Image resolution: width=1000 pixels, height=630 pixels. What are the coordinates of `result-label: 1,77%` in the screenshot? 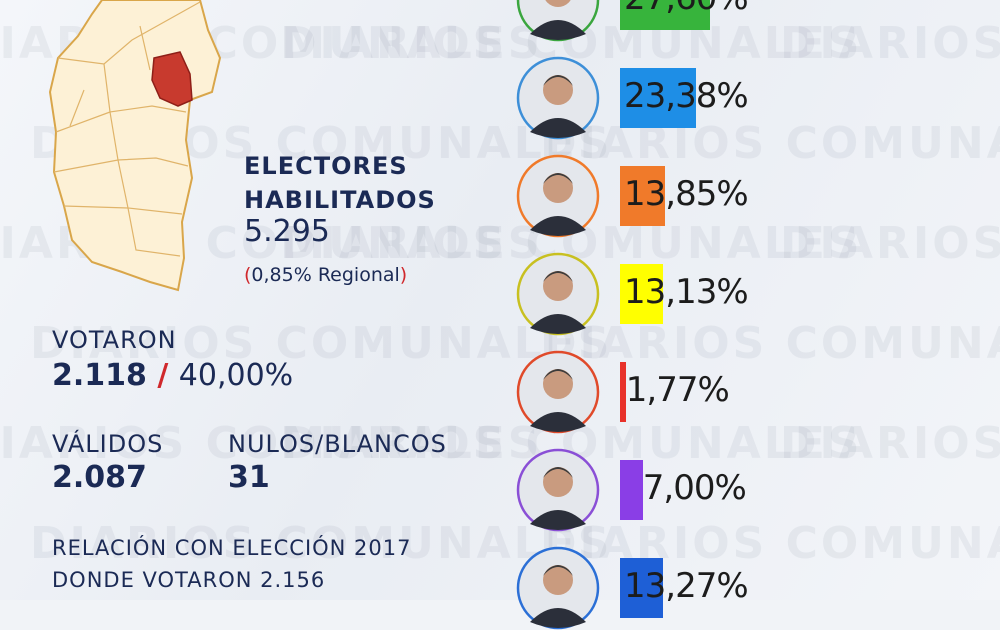 It's located at (677, 390).